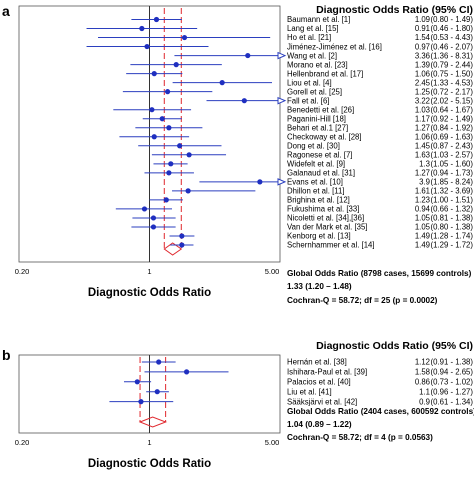 The width and height of the screenshot is (474, 477). What do you see at coordinates (422, 55) in the screenshot?
I see `study-odds-ratio: 3.36` at bounding box center [422, 55].